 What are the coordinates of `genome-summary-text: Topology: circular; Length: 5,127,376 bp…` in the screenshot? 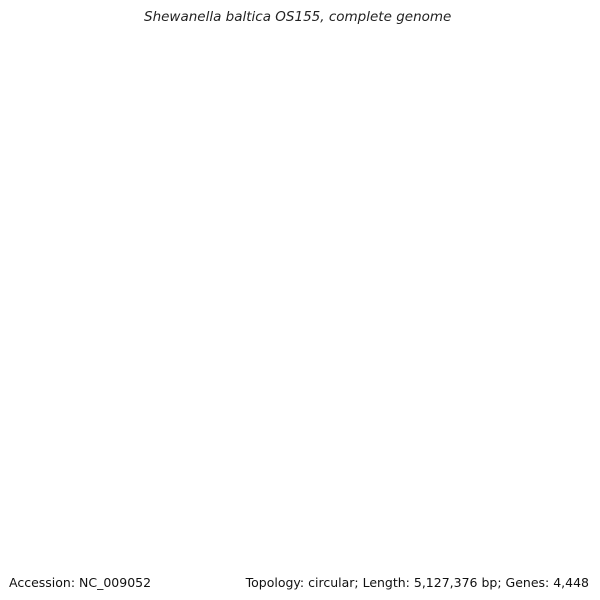 It's located at (417, 582).